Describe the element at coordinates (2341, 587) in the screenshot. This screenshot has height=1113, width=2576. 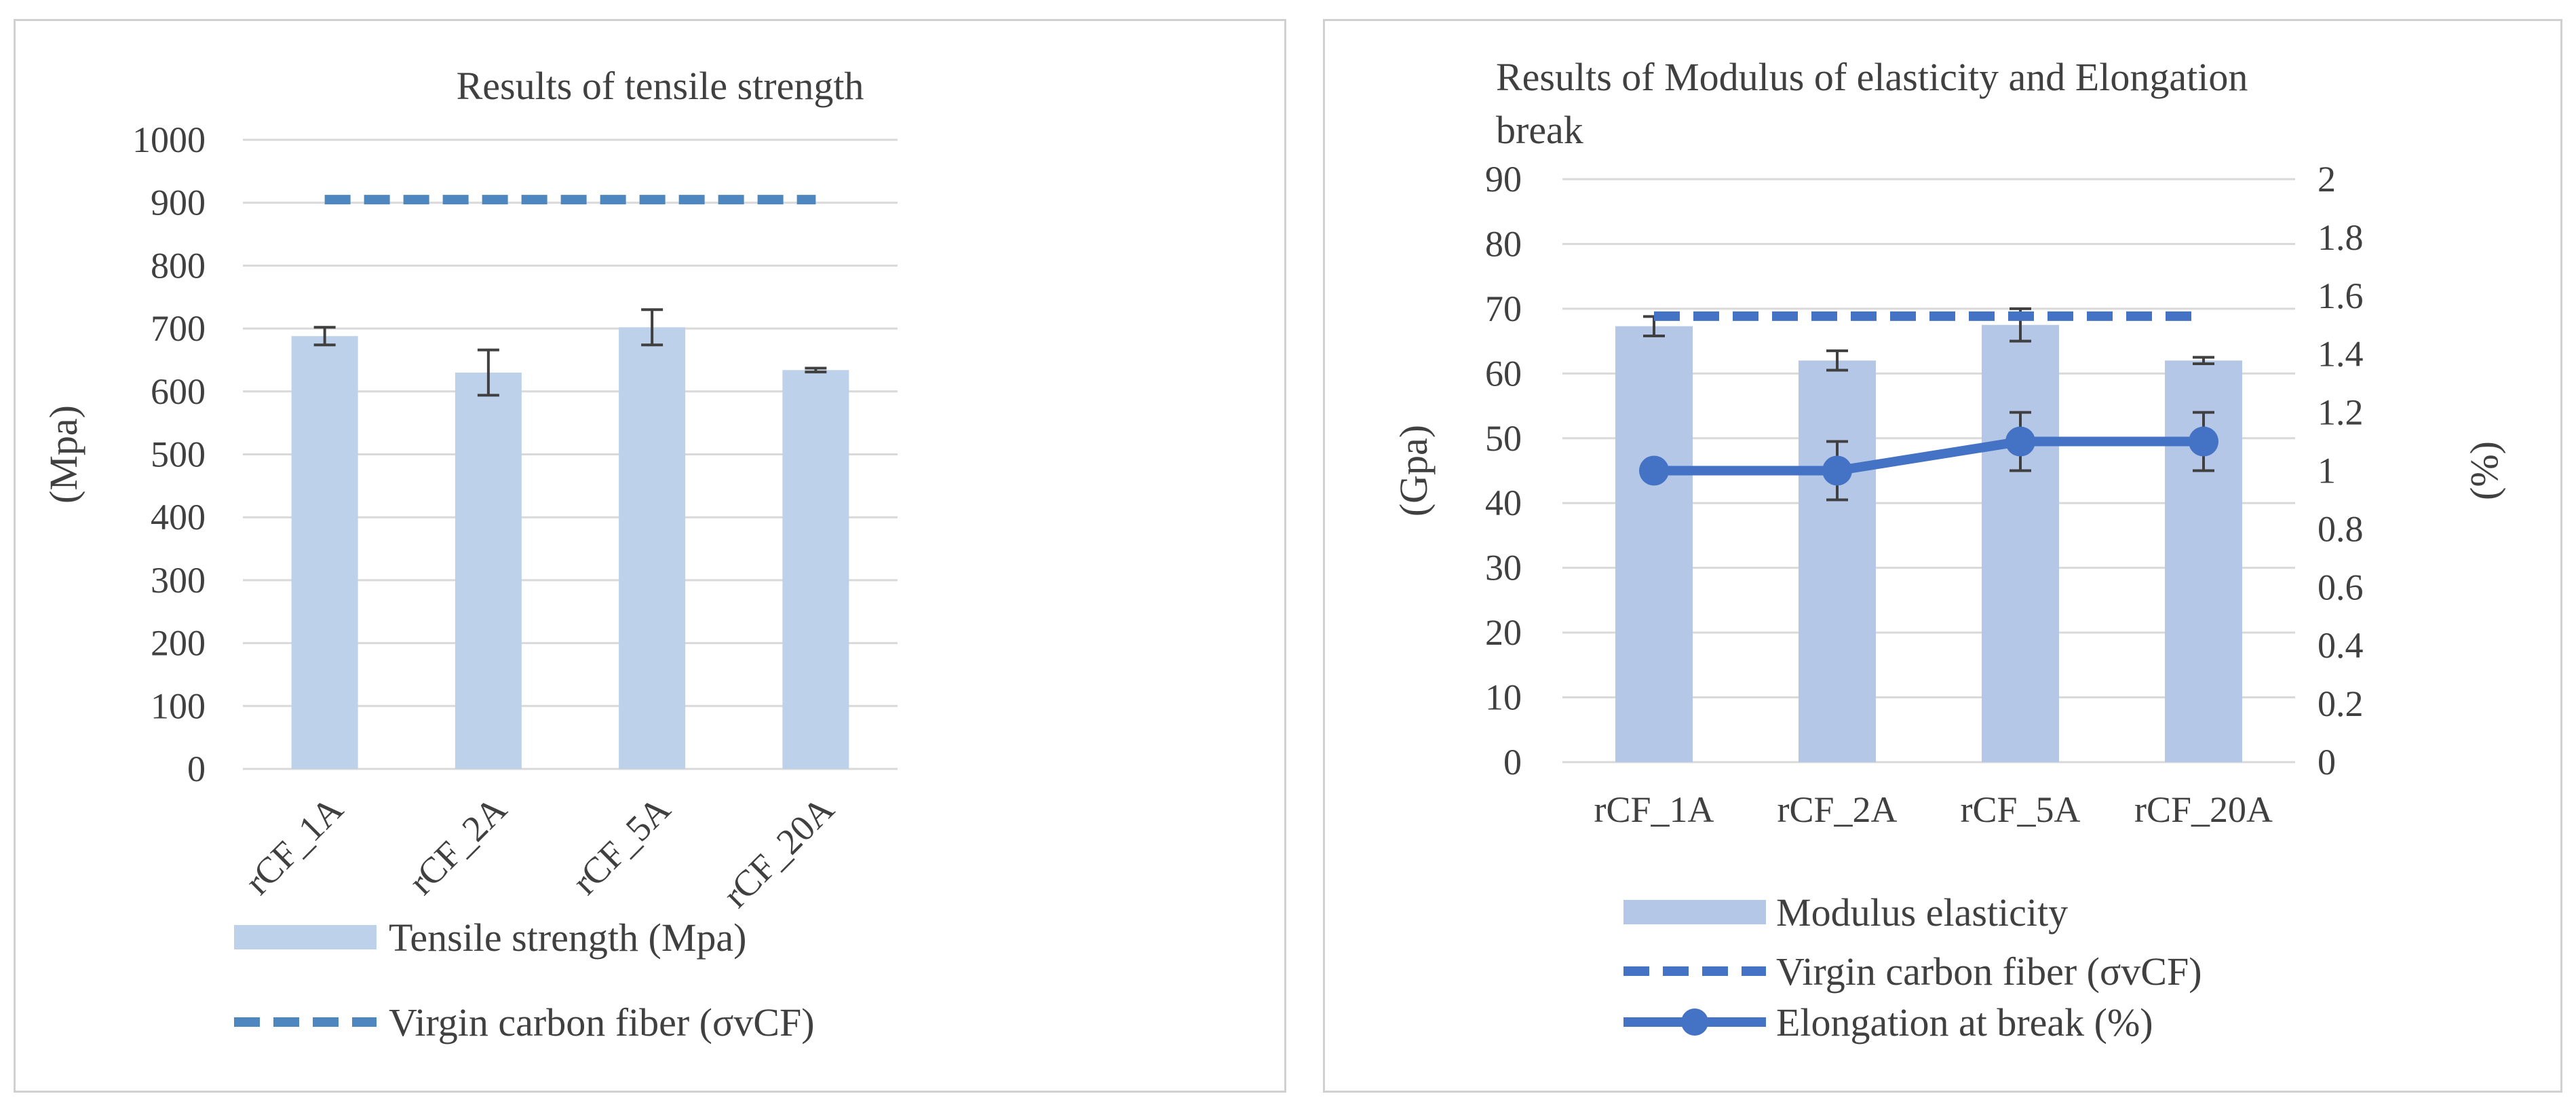
I see `y2-tick-label: 0.6` at that location.